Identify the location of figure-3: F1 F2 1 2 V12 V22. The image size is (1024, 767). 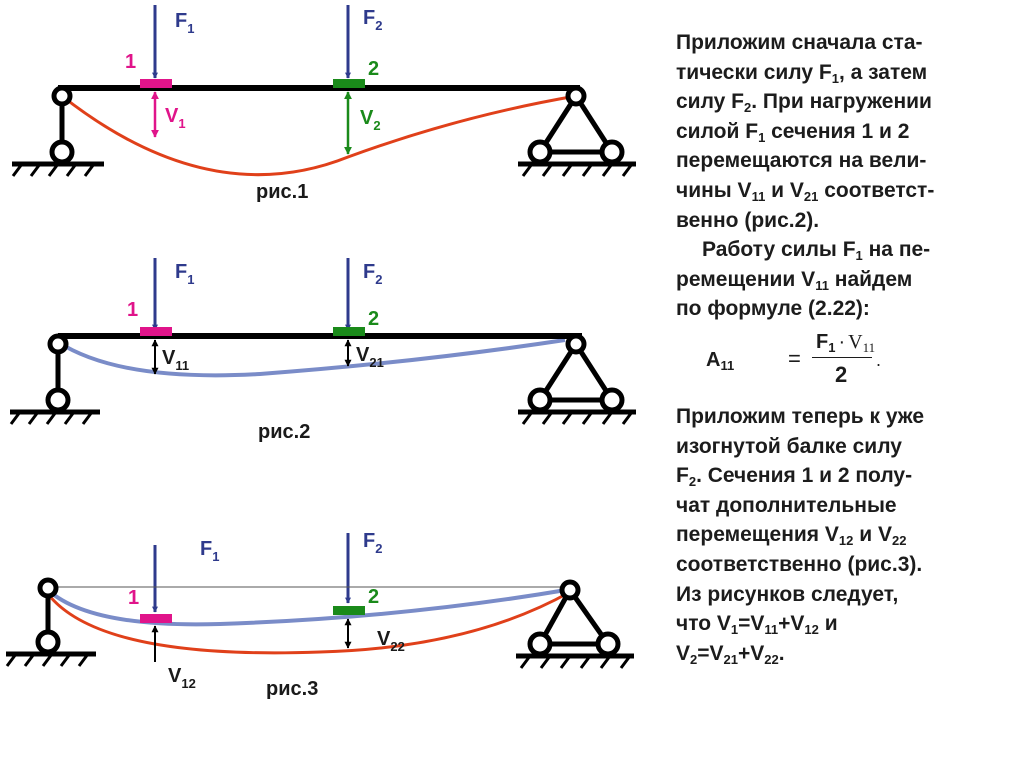
(319, 615).